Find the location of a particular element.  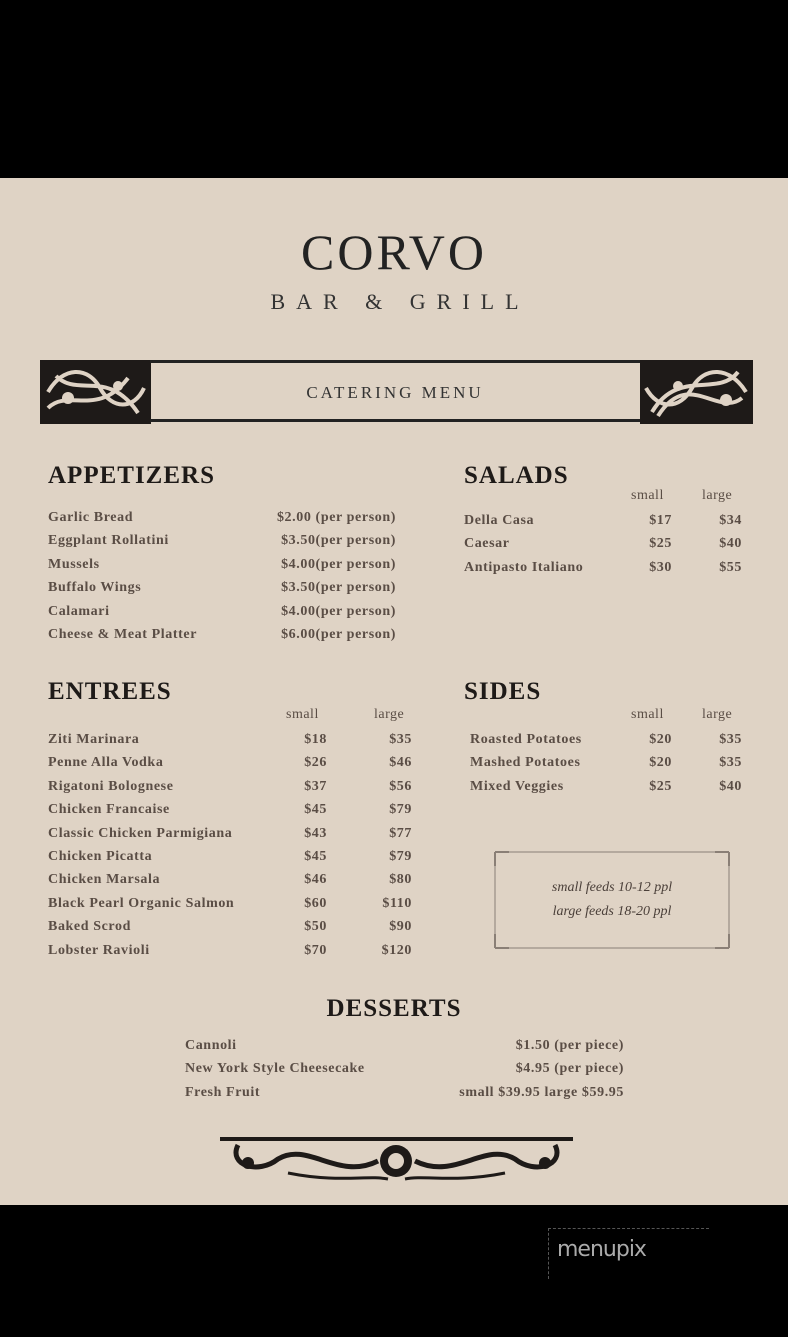

item-name: Garlic Bread is located at coordinates (91, 517).